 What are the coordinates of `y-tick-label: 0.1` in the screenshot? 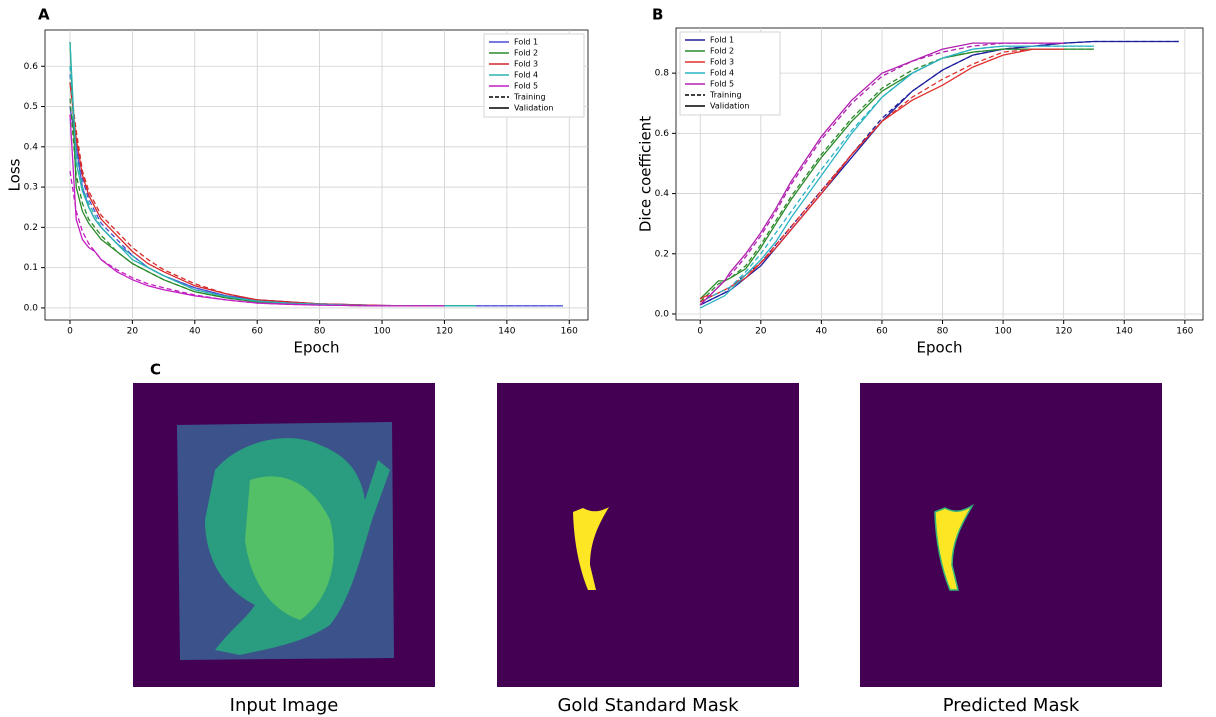 It's located at (31, 268).